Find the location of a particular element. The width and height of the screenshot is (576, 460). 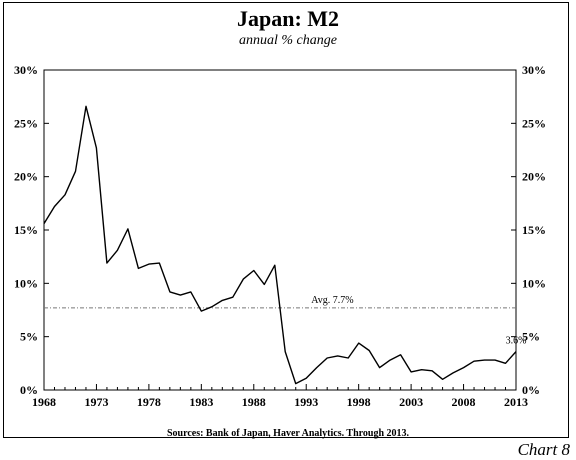

x-tick-label: 1993 is located at coordinates (306, 402).